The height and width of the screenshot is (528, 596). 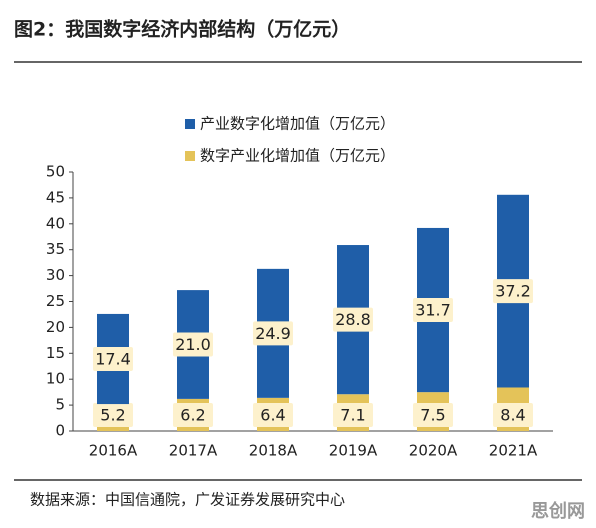 What do you see at coordinates (55, 379) in the screenshot?
I see `y-tick-label: 10` at bounding box center [55, 379].